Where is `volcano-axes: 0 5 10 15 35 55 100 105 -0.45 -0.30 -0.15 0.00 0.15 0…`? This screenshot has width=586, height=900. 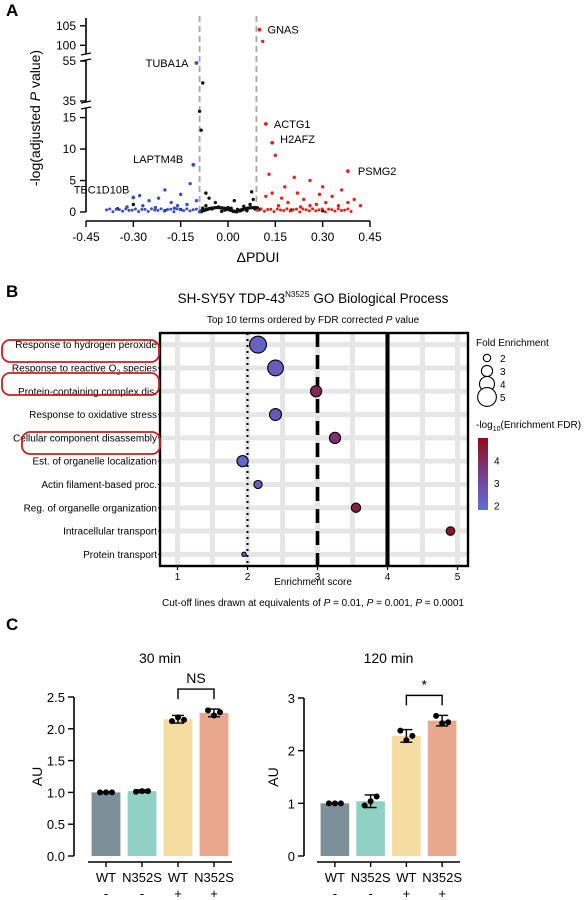
volcano-axes: 0 5 10 15 35 55 100 105 -0.45 -0.30 -0.15 0.00 0.15 0… is located at coordinates (219, 130).